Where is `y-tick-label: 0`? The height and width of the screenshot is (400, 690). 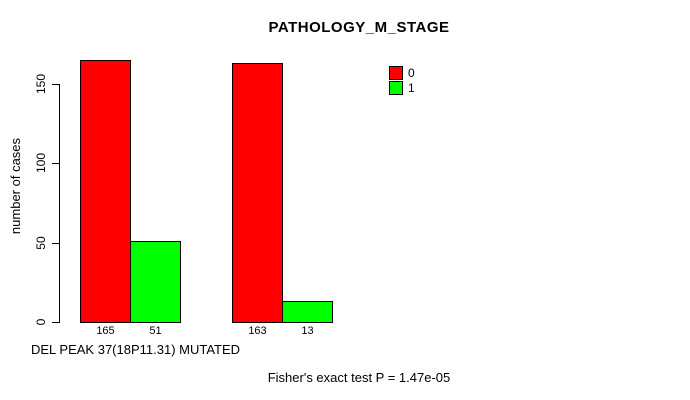
y-tick-label: 0 is located at coordinates (41, 322).